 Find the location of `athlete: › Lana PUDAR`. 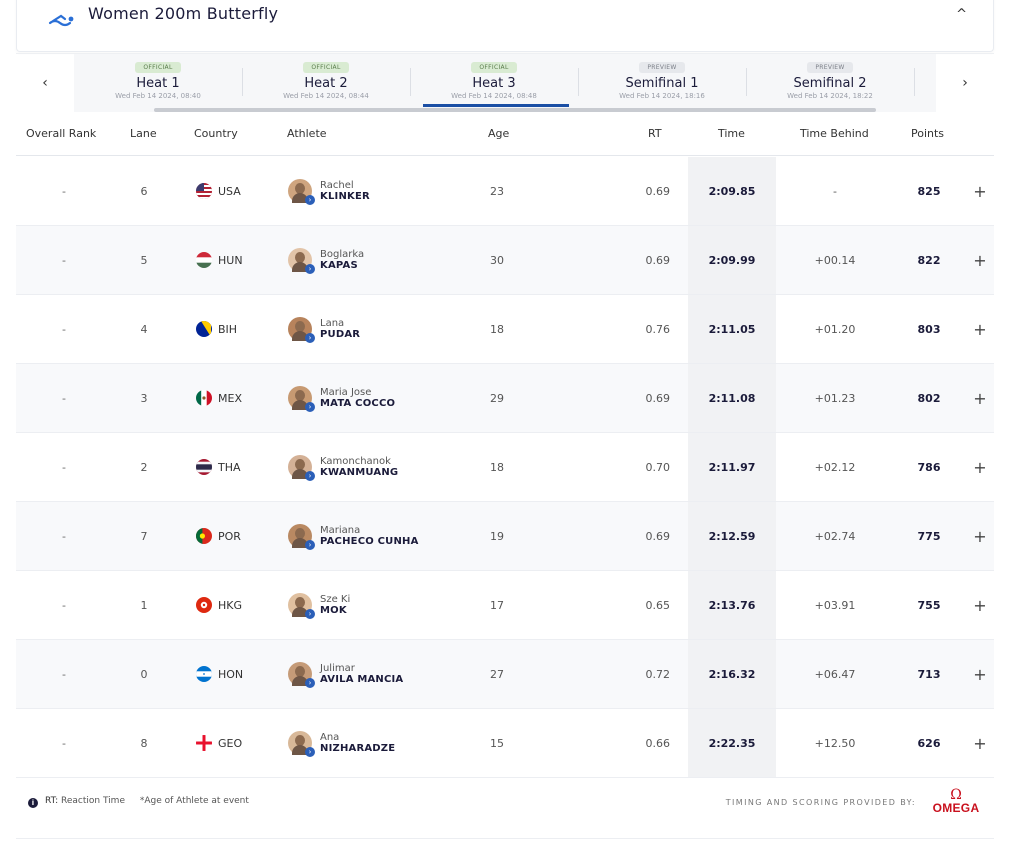

athlete: › Lana PUDAR is located at coordinates (388, 329).